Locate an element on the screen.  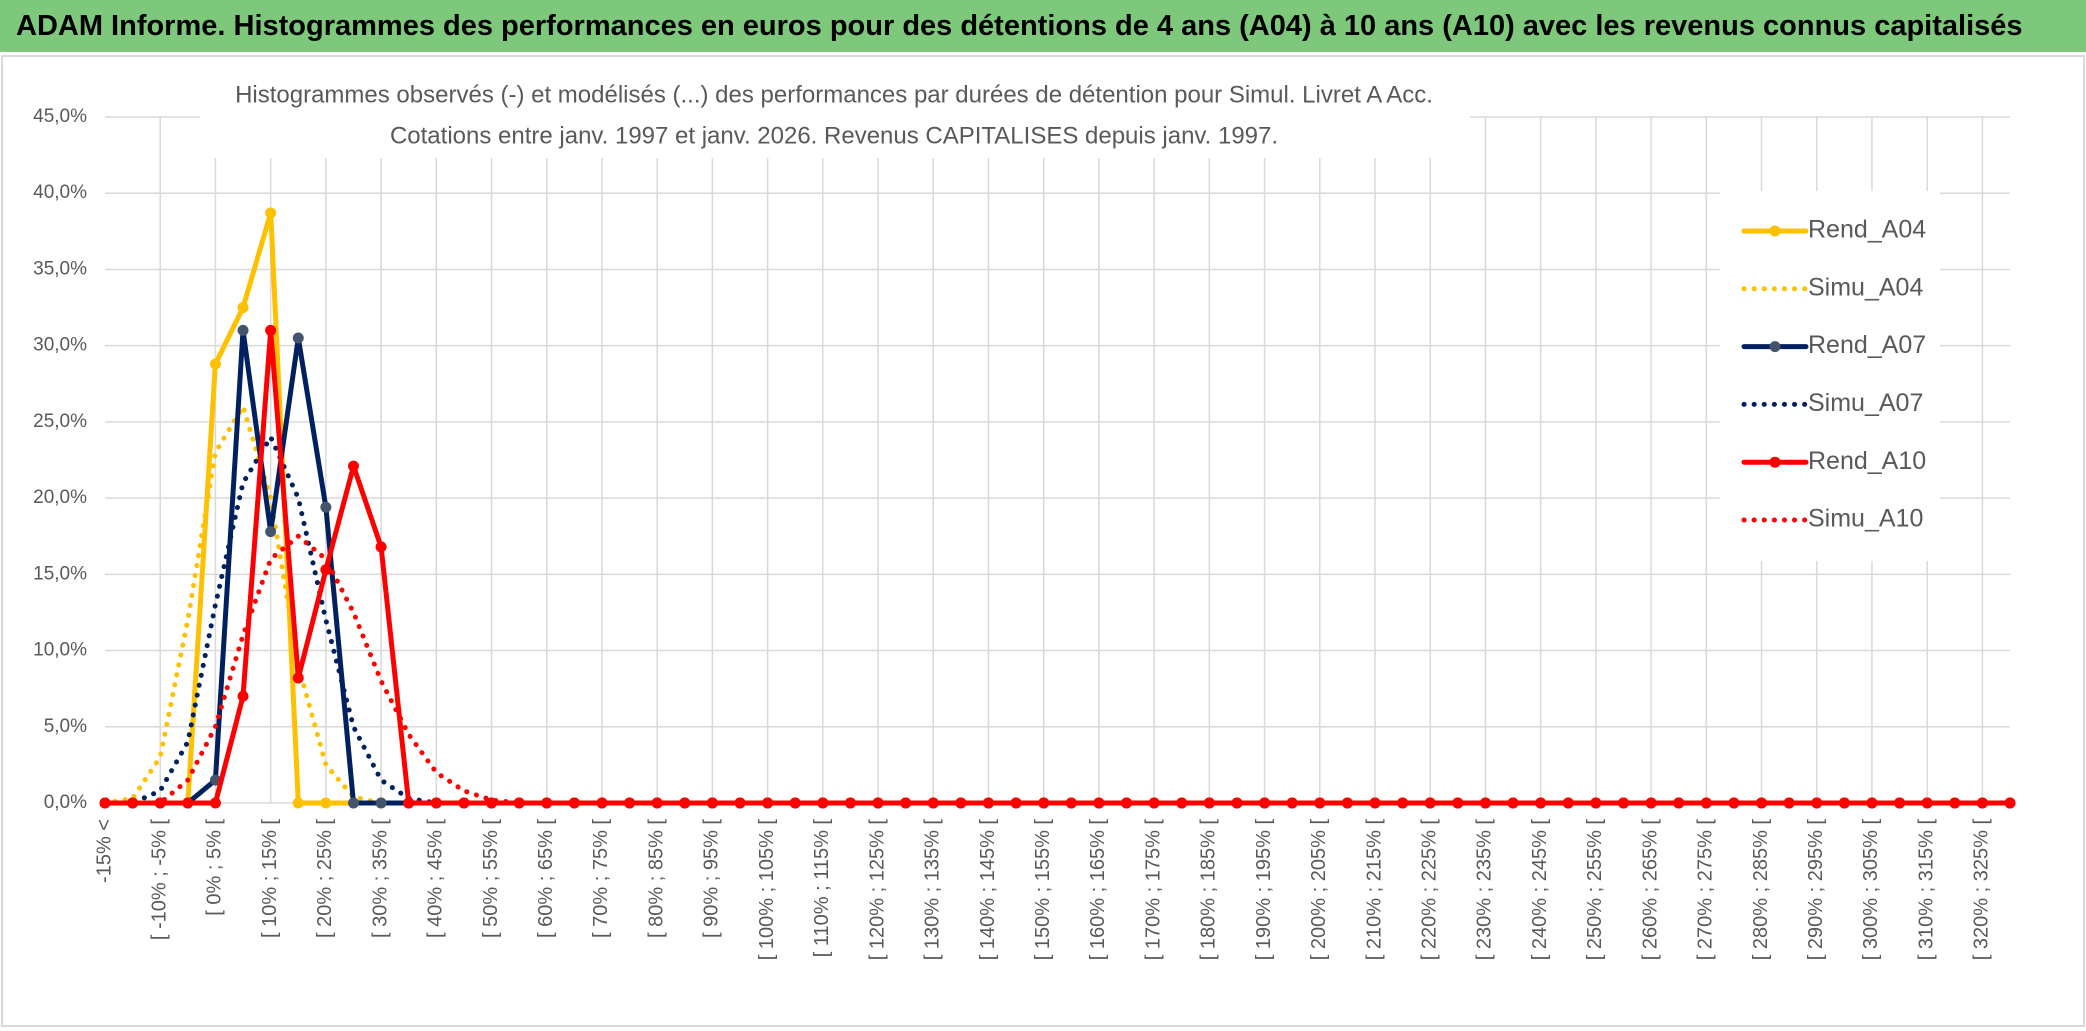
x-tick-label: [ 20% ; 25% [ is located at coordinates (325, 878).